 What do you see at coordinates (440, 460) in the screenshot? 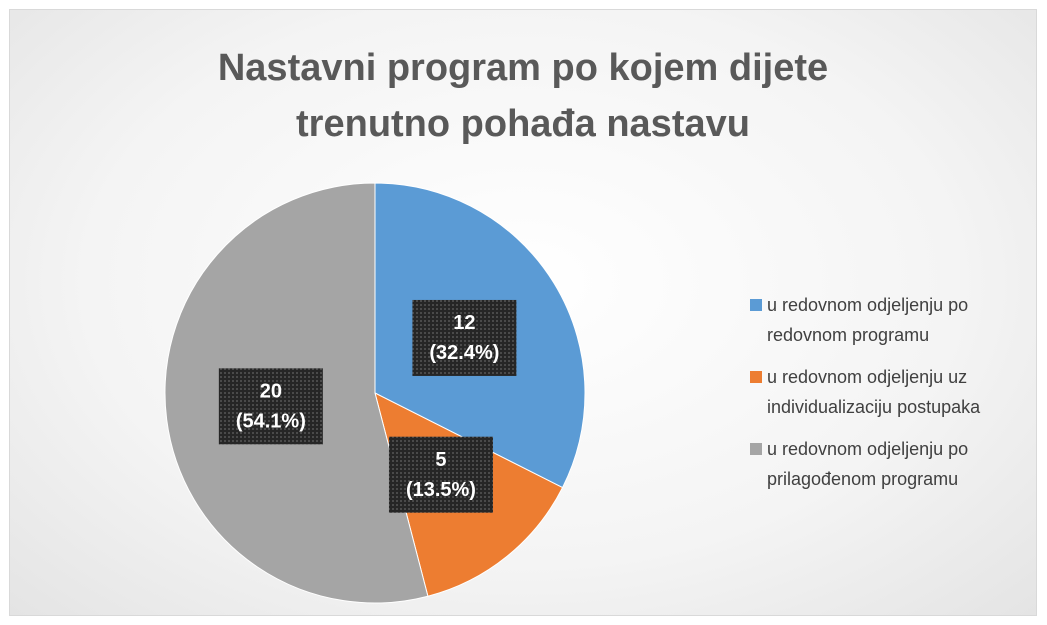
I see `data-label: 5` at bounding box center [440, 460].